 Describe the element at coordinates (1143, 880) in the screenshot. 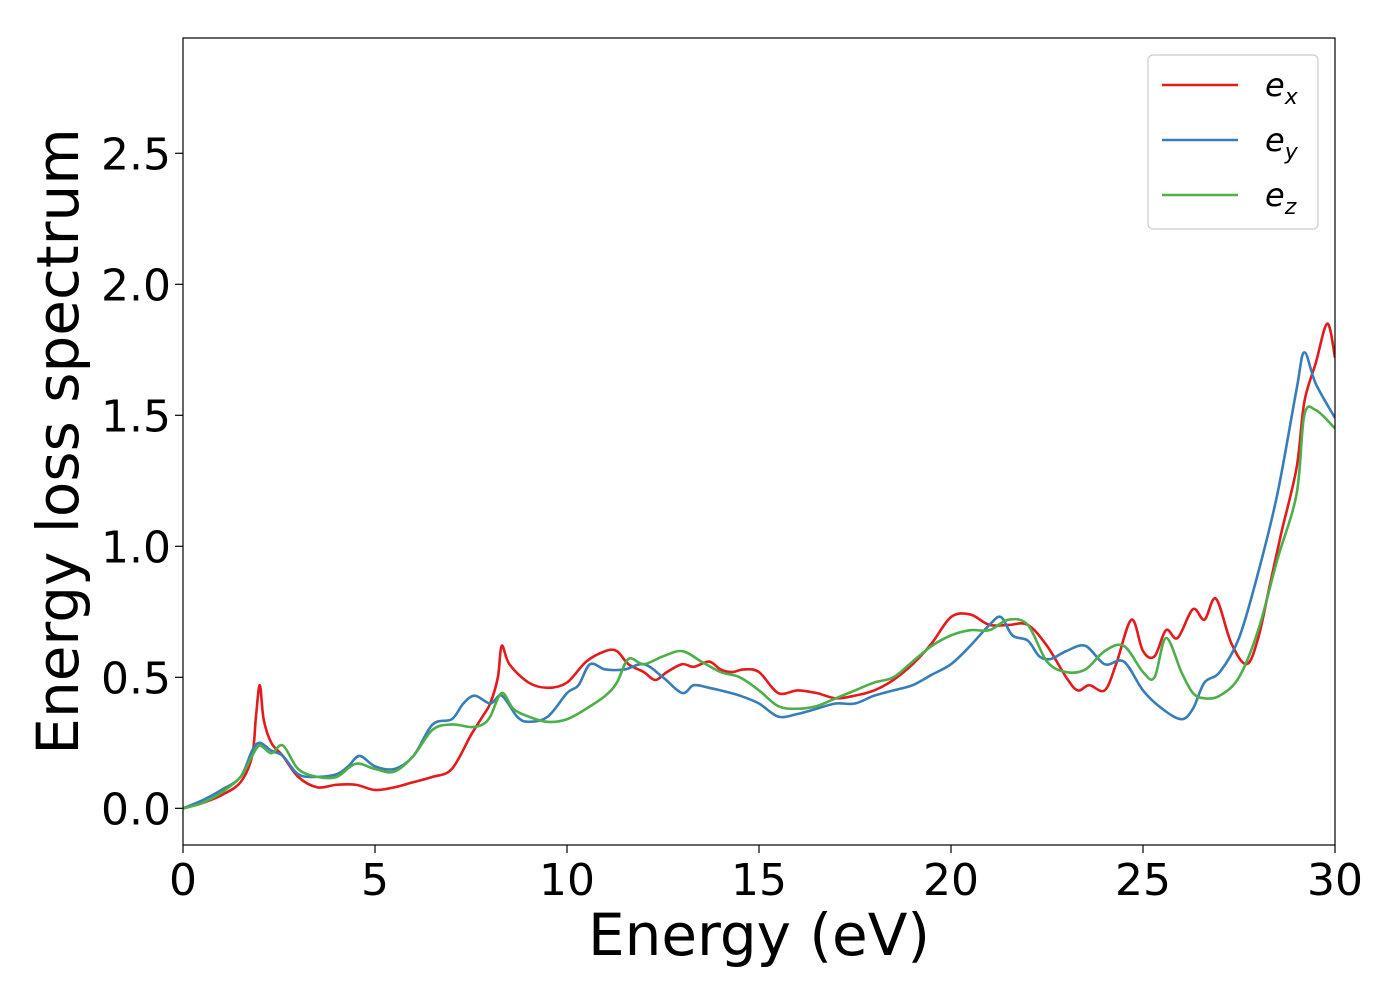

I see `x-tick-label: 25` at that location.